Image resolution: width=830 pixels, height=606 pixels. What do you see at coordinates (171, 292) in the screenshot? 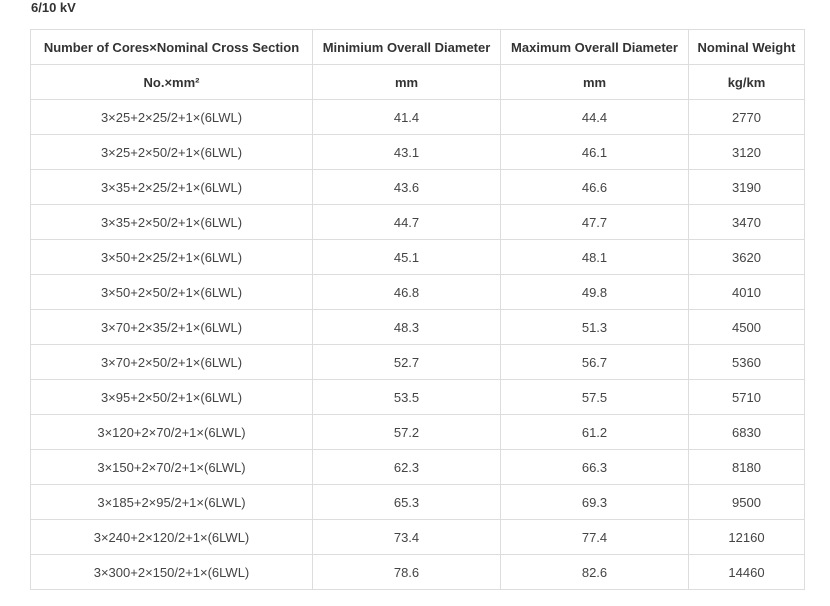
I see `cell-cores-cross-section: 3×50+2×50/2+1×(6LWL)` at bounding box center [171, 292].